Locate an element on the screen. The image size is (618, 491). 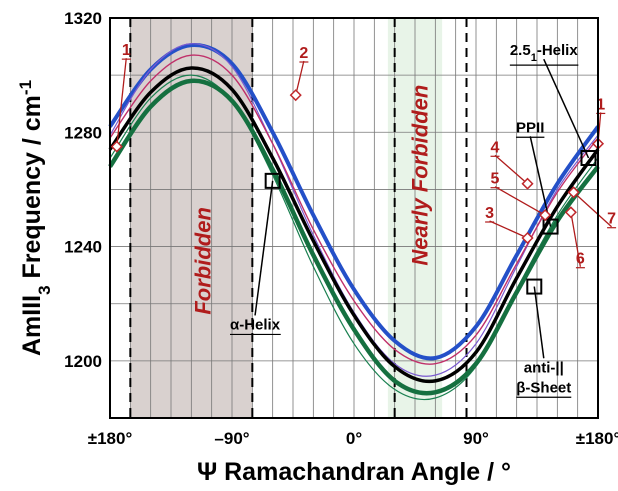
structure-label: PPII is located at coordinates (530, 127).